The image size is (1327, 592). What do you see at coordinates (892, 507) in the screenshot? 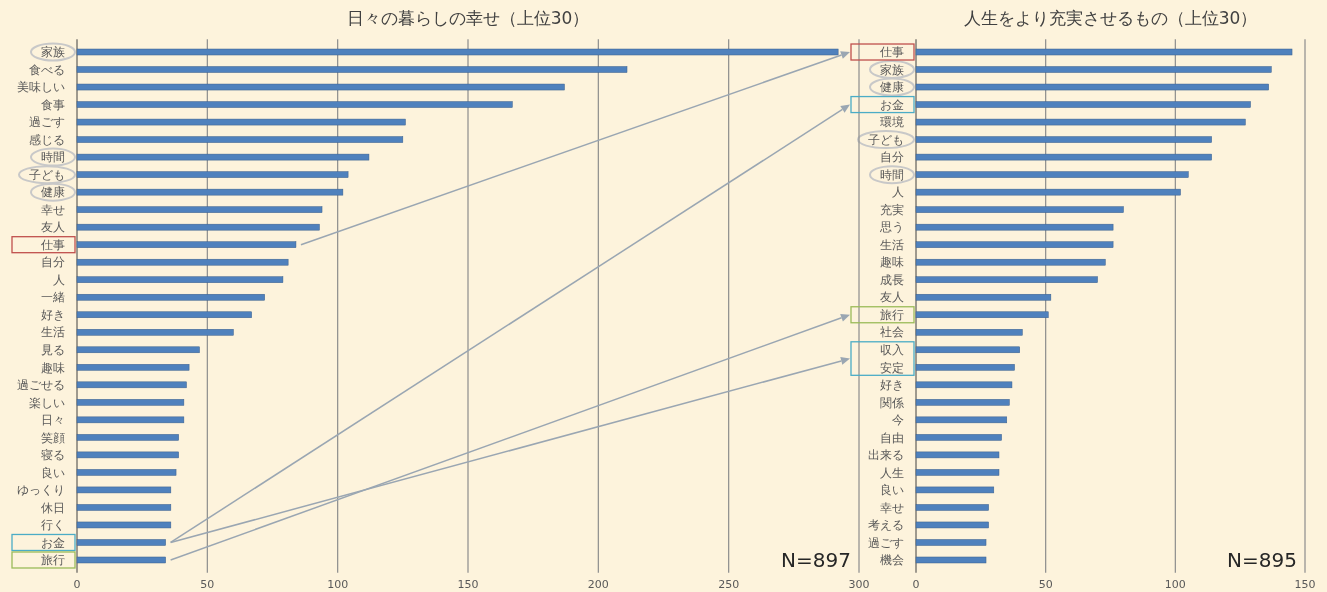
I see `y-tick-label: 幸せ` at bounding box center [892, 507].